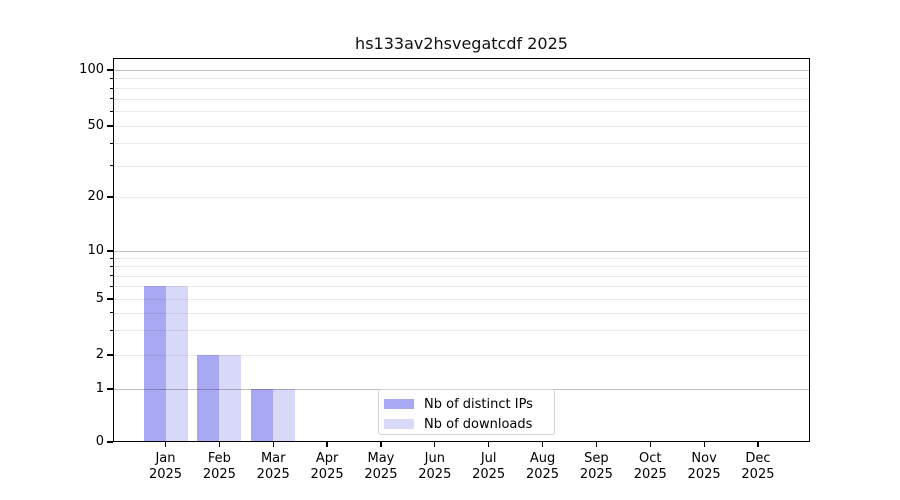  I want to click on x-tick-label: Nov 2025, so click(704, 466).